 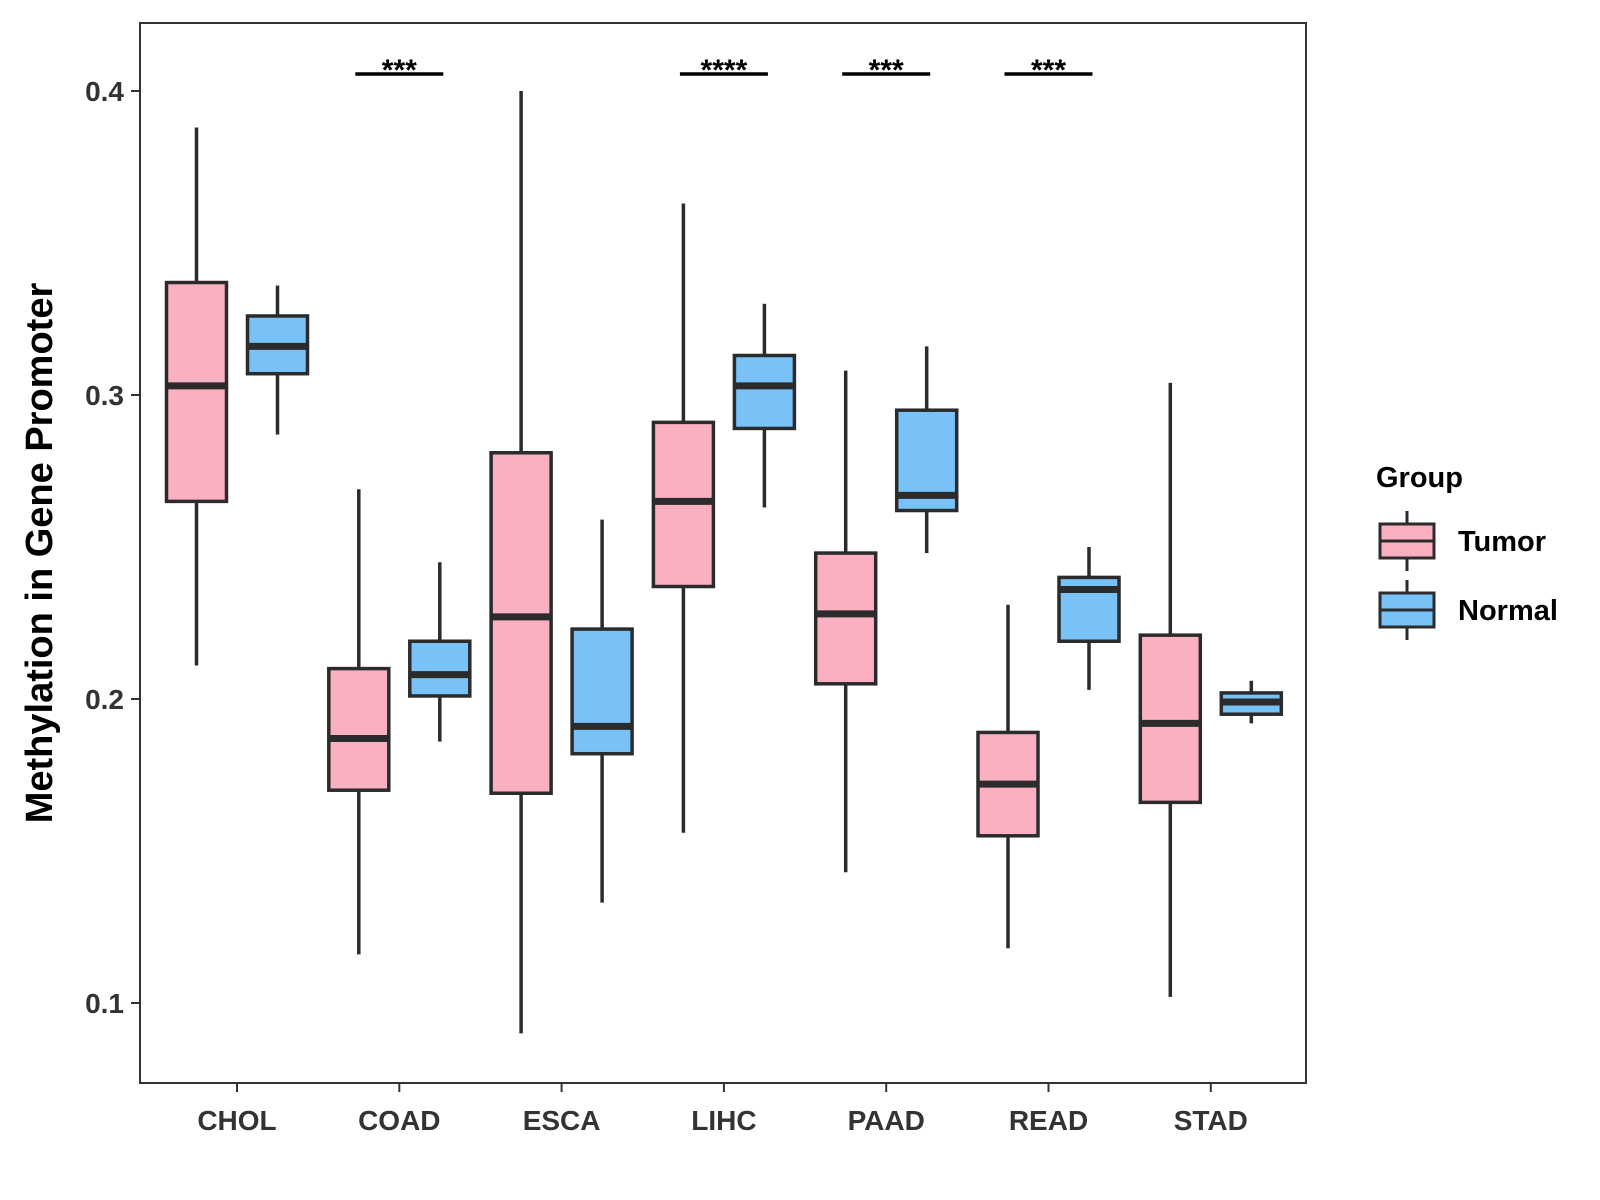 What do you see at coordinates (40, 553) in the screenshot?
I see `y-axis-title: Methylation in Gene Promoter` at bounding box center [40, 553].